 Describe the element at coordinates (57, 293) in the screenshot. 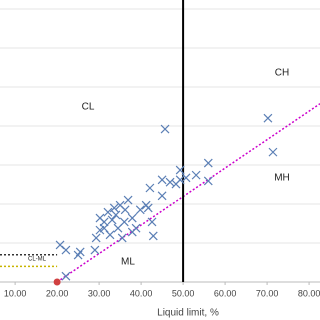

I see `x-tick-label: 20.00` at that location.